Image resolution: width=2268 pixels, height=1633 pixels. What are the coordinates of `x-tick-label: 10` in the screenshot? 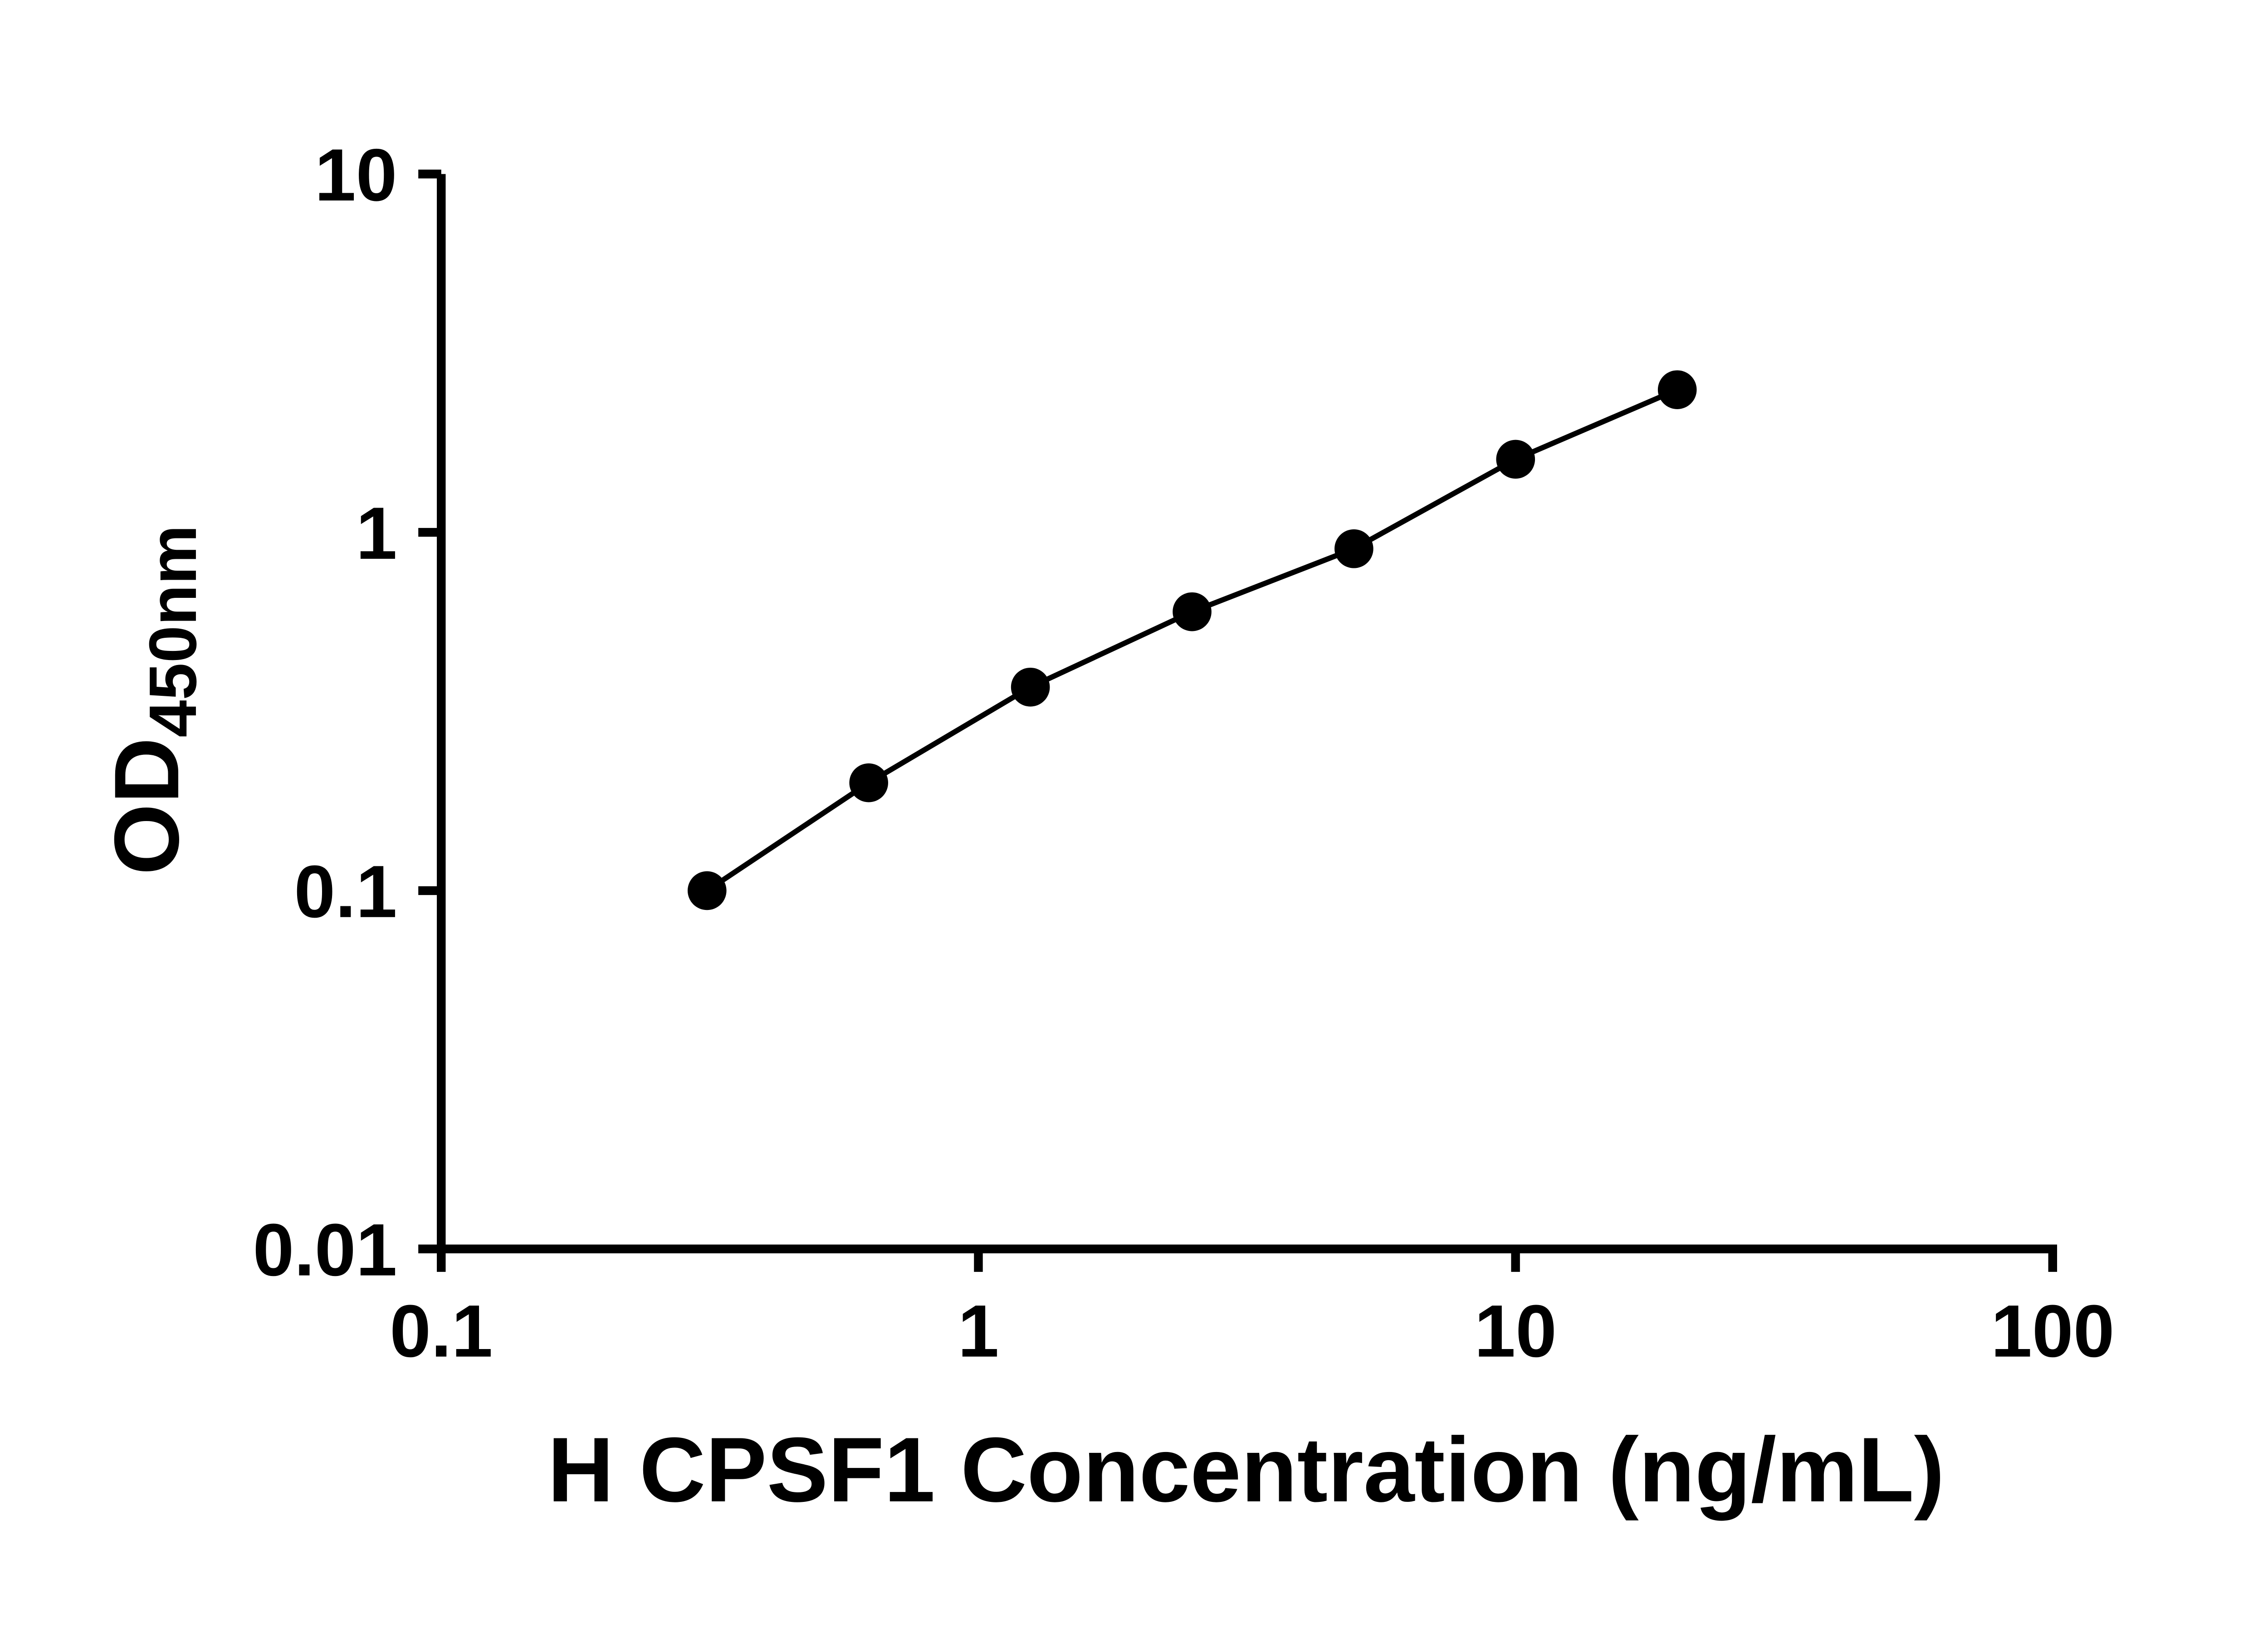 It's located at (1516, 1331).